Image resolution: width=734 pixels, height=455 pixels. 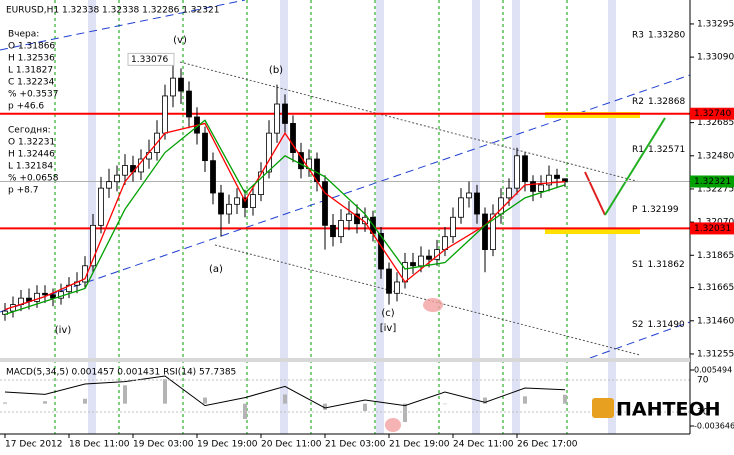 I want to click on highlight, so click(x=393, y=425).